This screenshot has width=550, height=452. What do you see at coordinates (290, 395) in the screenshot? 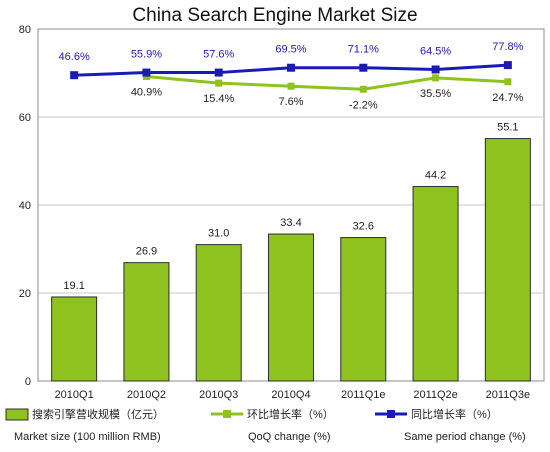
I see `x-tick-label: 2010Q4` at bounding box center [290, 395].